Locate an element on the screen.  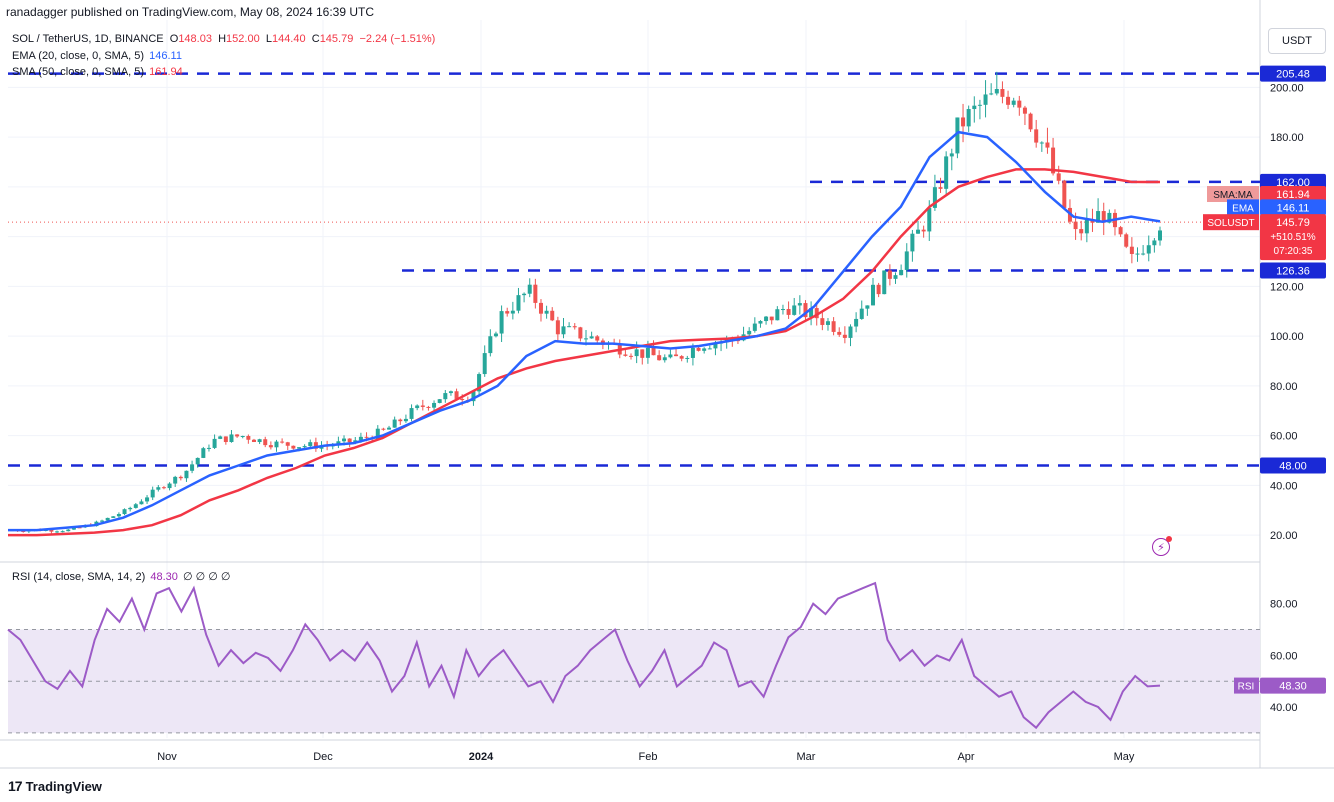
change-value: −2.24 (−1.51%) is located at coordinates (397, 39).